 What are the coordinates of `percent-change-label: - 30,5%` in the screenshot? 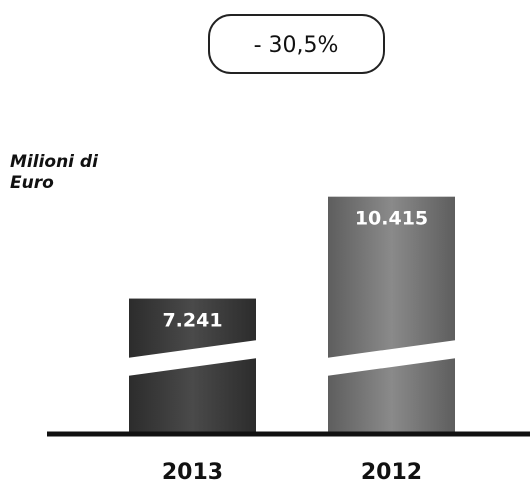 It's located at (296, 45).